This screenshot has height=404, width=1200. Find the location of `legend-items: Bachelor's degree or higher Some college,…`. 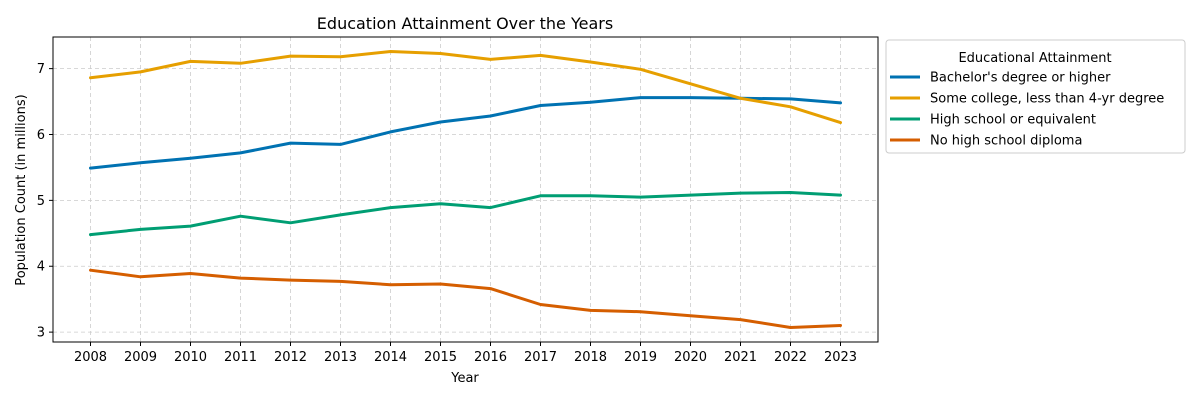

legend-items: Bachelor's degree or higher Some college,… is located at coordinates (1027, 110).